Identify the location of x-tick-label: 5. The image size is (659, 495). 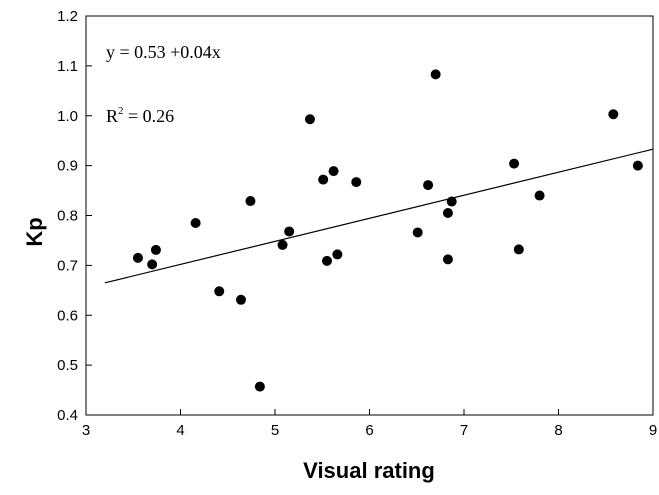
(275, 430).